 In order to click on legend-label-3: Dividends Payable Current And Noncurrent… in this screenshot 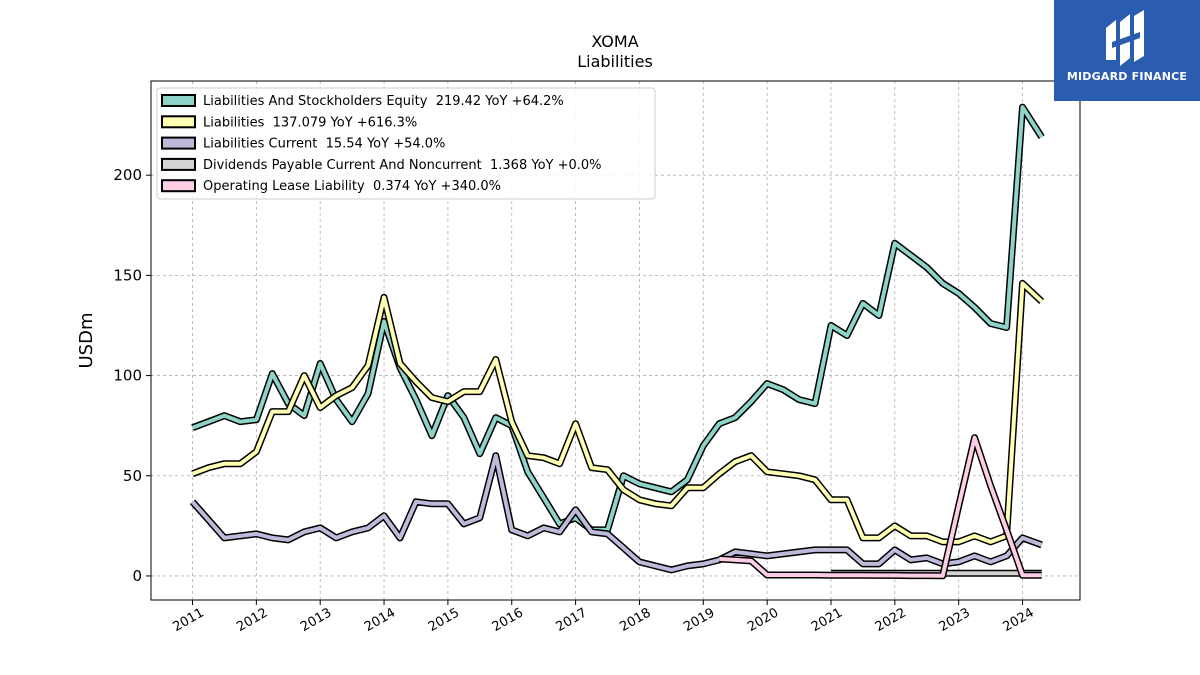, I will do `click(402, 165)`.